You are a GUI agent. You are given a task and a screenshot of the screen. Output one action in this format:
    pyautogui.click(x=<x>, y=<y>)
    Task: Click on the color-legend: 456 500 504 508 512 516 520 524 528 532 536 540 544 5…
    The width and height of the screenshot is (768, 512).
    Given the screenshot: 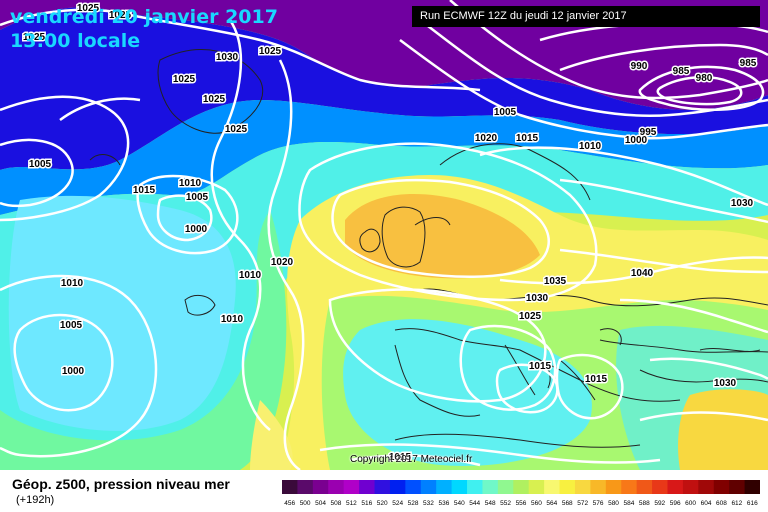 What is the action you would take?
    pyautogui.click(x=521, y=493)
    